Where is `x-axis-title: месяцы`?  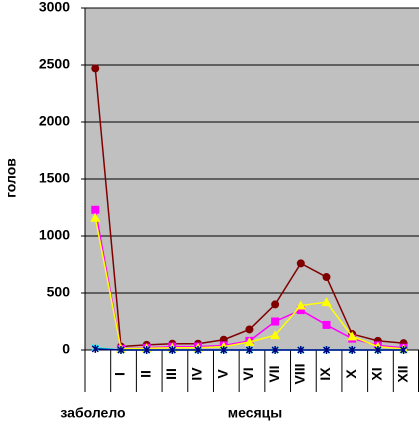
x-axis-title: месяцы is located at coordinates (255, 413).